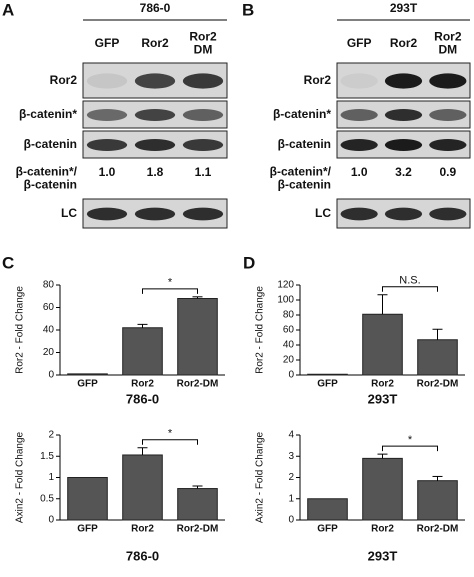 This screenshot has height=577, width=474. What do you see at coordinates (155, 172) in the screenshot?
I see `ratio-value: 1.8` at bounding box center [155, 172].